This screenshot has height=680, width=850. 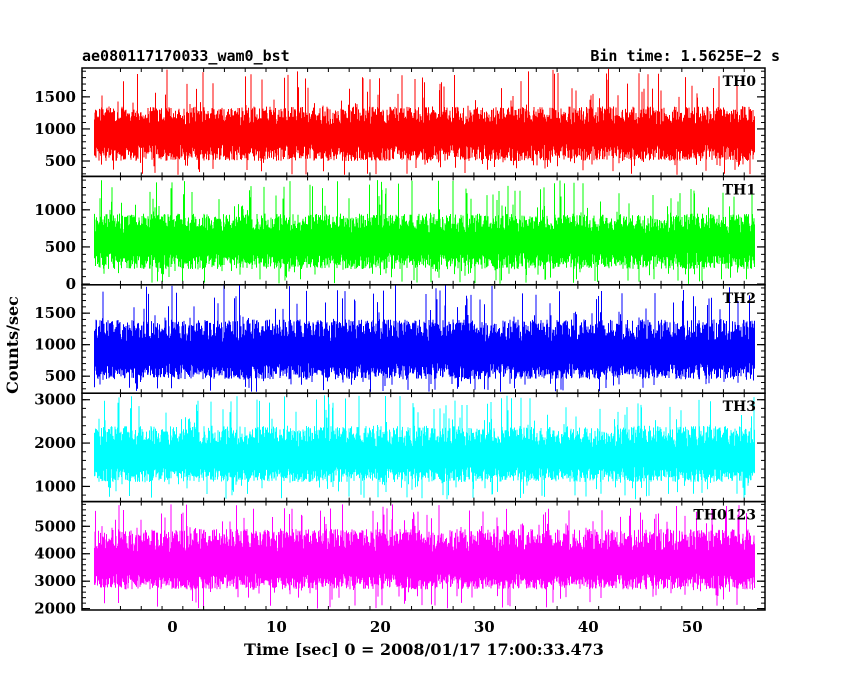 I want to click on panel-th0: 500 1000 1500 TH0, so click(x=400, y=122).